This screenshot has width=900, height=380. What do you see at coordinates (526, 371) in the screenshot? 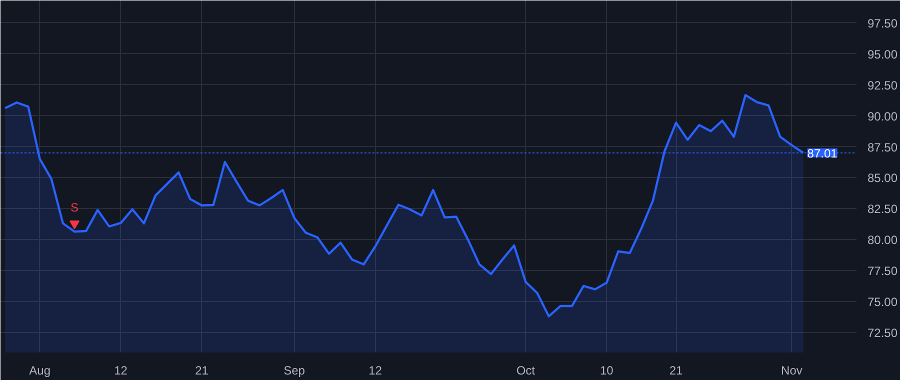
I see `x-tick-label: Oct` at bounding box center [526, 371].